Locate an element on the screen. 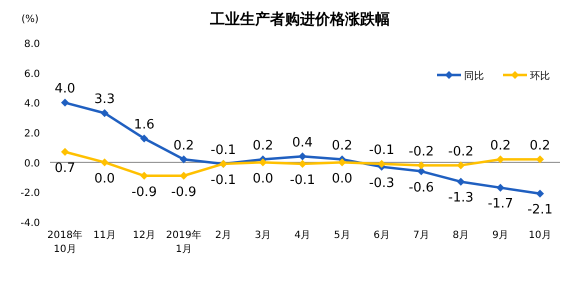 The width and height of the screenshot is (576, 287). x-tick-label: 2月 is located at coordinates (223, 235).